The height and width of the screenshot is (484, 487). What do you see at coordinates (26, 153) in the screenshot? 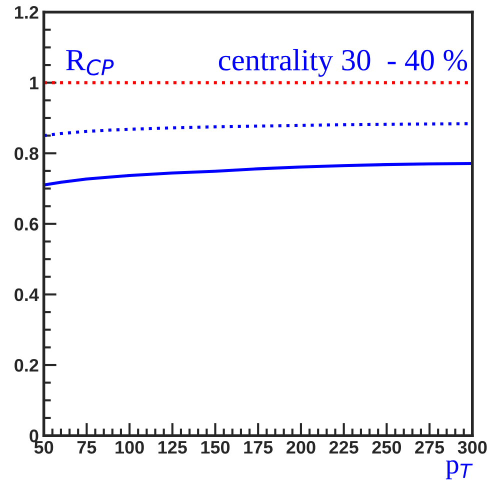
I see `y-tick-label: 0.8` at bounding box center [26, 153].